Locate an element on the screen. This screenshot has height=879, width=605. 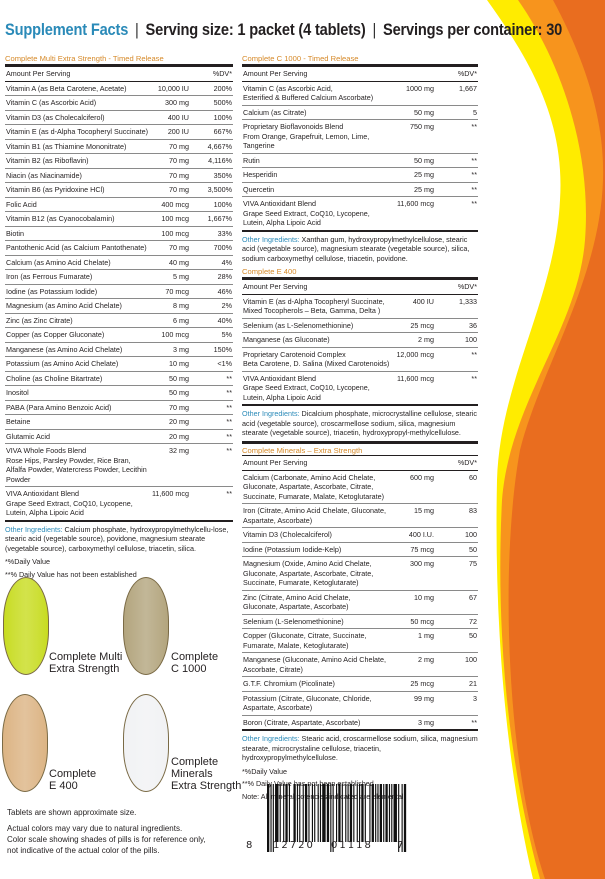
nutrient-name: Manganese (as Amino Acid Chelate) is located at coordinates (78, 349).